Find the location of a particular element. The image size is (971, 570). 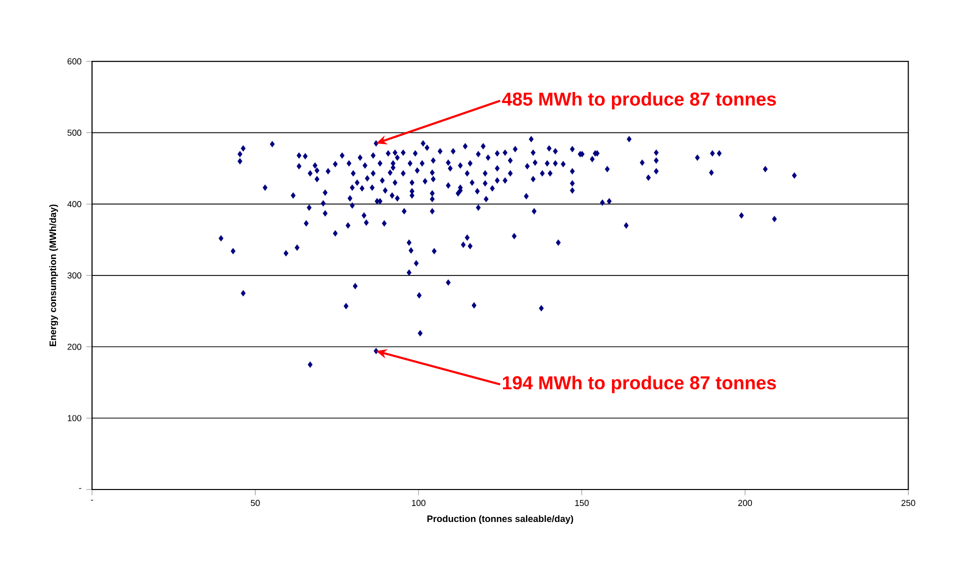

x-tick-label: 150 is located at coordinates (582, 503).